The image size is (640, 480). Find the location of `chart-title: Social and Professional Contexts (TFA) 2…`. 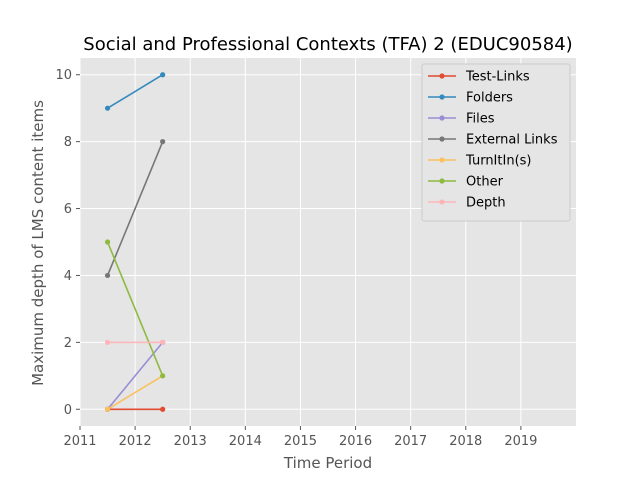

chart-title: Social and Professional Contexts (TFA) 2… is located at coordinates (327, 44).